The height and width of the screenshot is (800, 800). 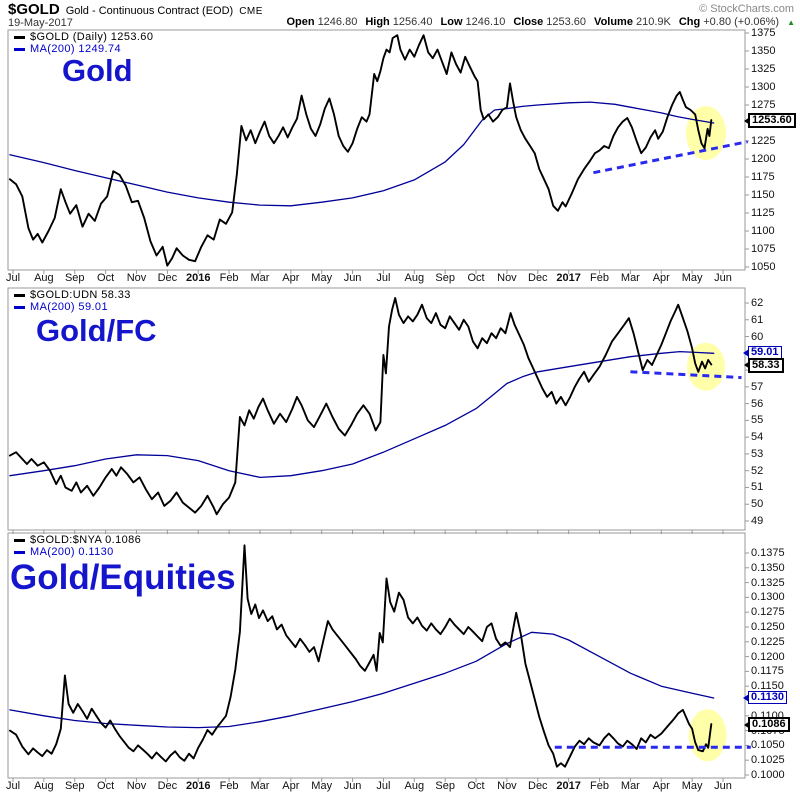 I want to click on gold-legend-symbol-label: $GOLD (Daily) 1253.60, so click(x=92, y=37).